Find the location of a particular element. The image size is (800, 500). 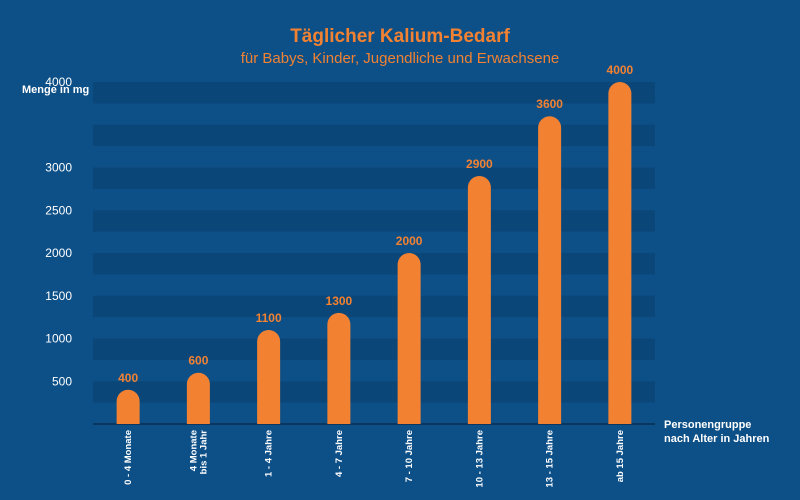

category-label: 4 - 7 Jahre is located at coordinates (339, 453).